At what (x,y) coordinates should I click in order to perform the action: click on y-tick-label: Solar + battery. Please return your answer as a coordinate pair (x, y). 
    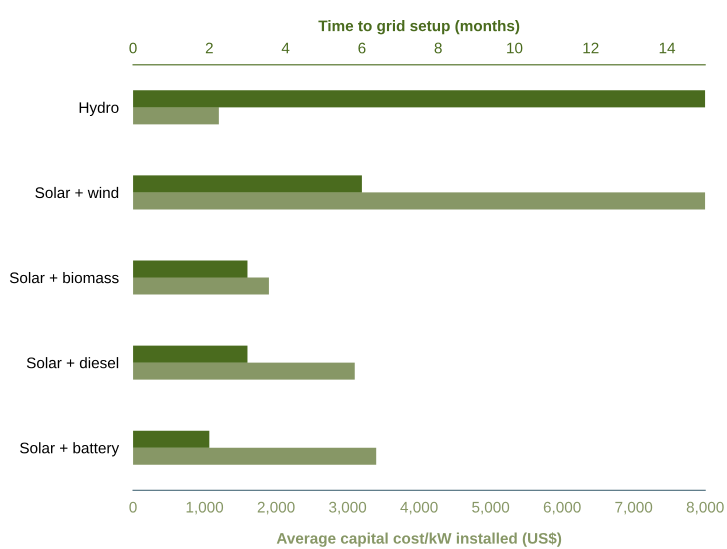
    Looking at the image, I should click on (70, 449).